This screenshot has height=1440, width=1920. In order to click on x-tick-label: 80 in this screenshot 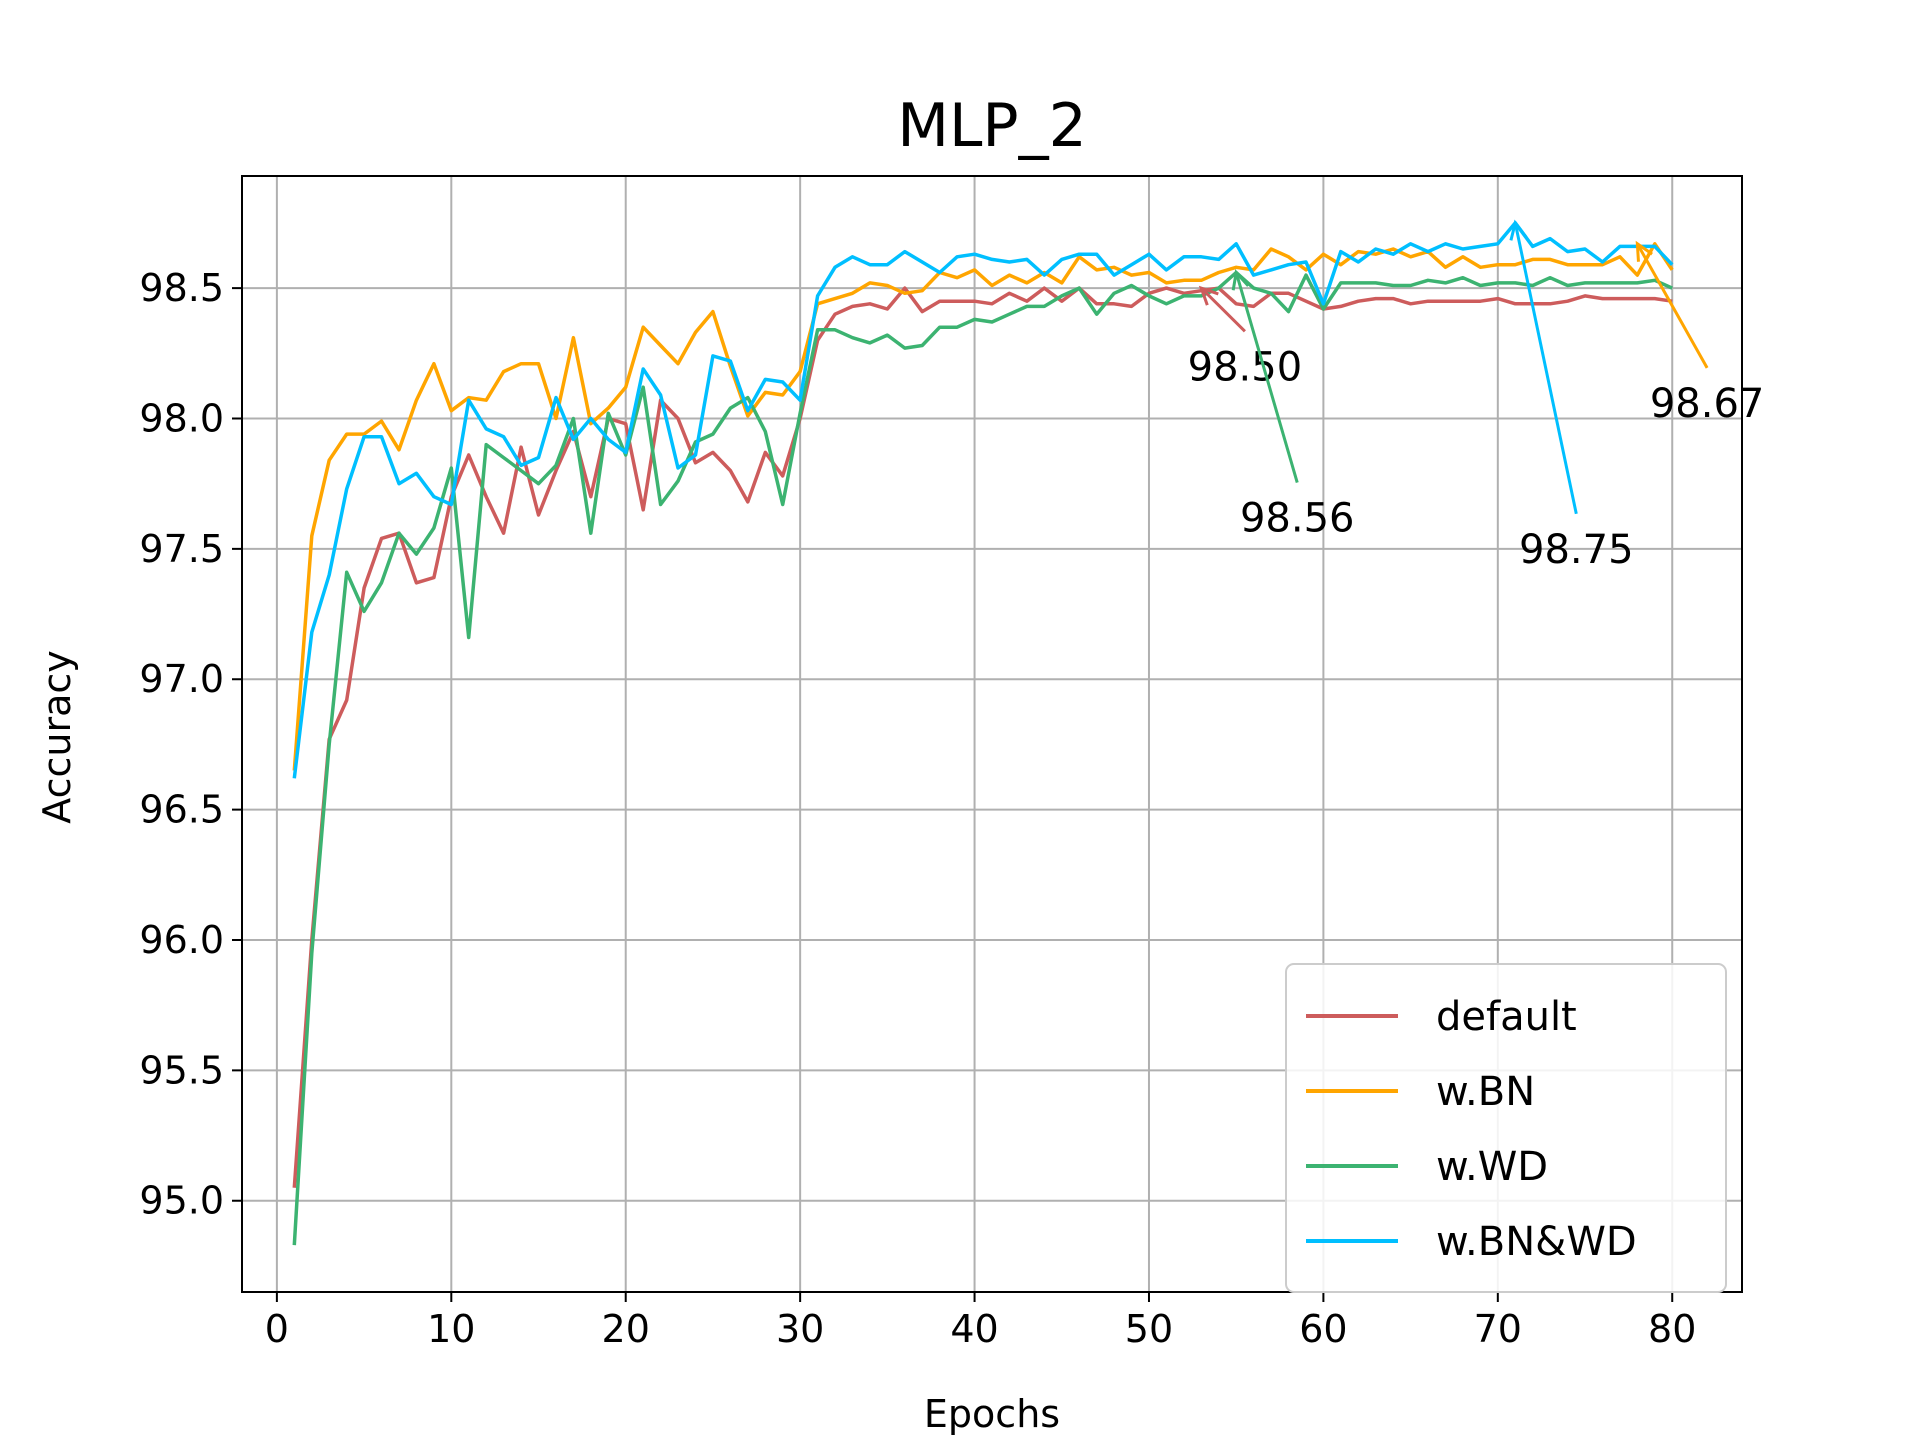, I will do `click(1672, 1329)`.